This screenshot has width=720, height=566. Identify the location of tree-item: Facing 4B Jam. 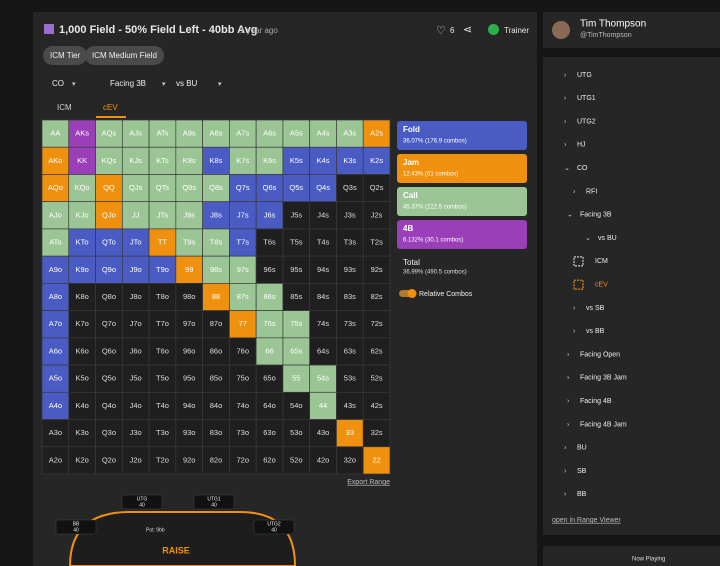
(603, 424).